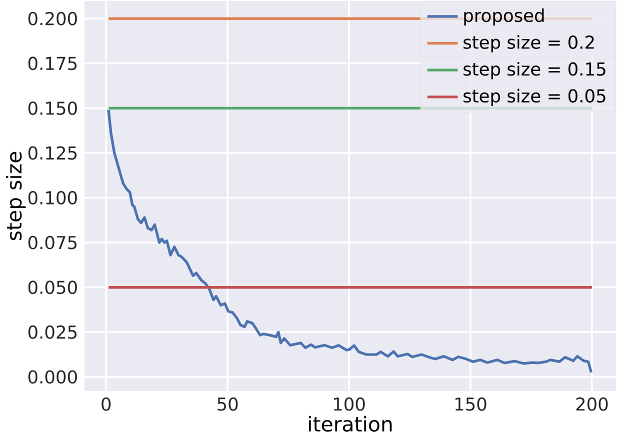  Describe the element at coordinates (52, 153) in the screenshot. I see `y-tick-label: 0.125` at that location.